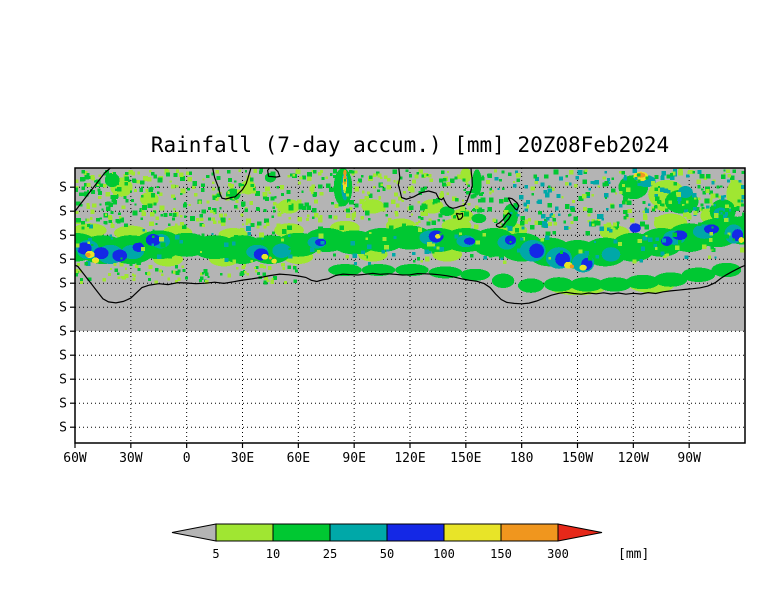 This screenshot has height=612, width=784. Describe the element at coordinates (503, 220) in the screenshot. I see `new_zealand_south-coastline` at that location.